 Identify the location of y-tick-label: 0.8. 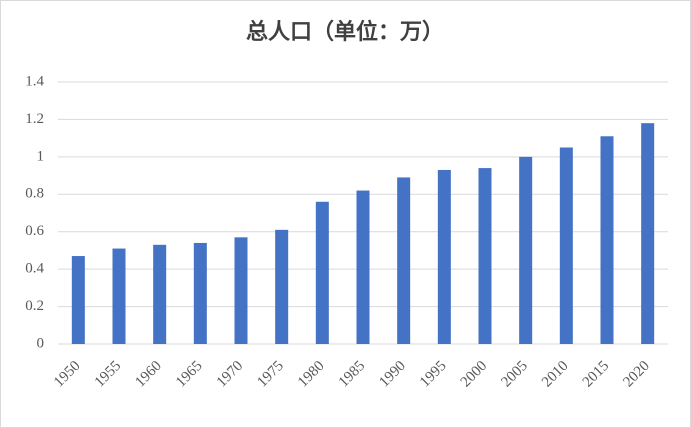
(34, 194).